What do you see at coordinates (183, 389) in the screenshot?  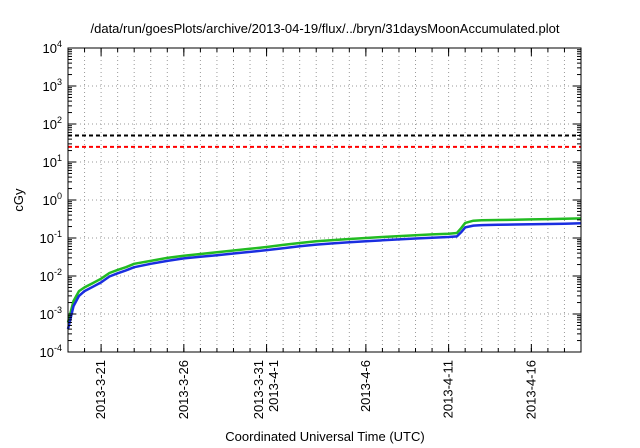 I see `x-tick-label: 2013-3-26` at bounding box center [183, 389].